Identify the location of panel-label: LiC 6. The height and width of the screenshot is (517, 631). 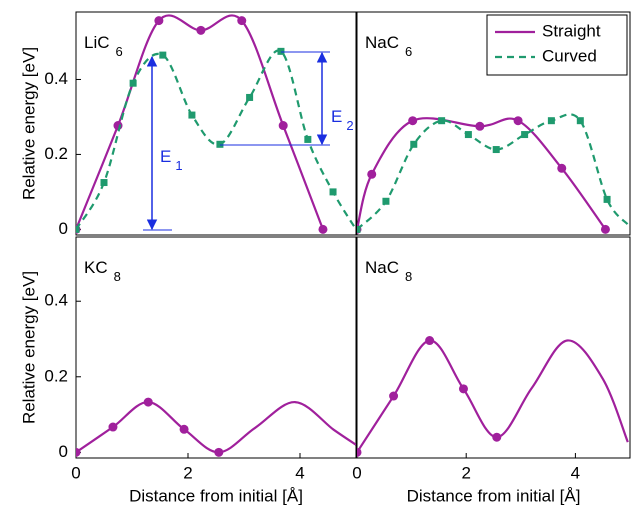
(103, 46).